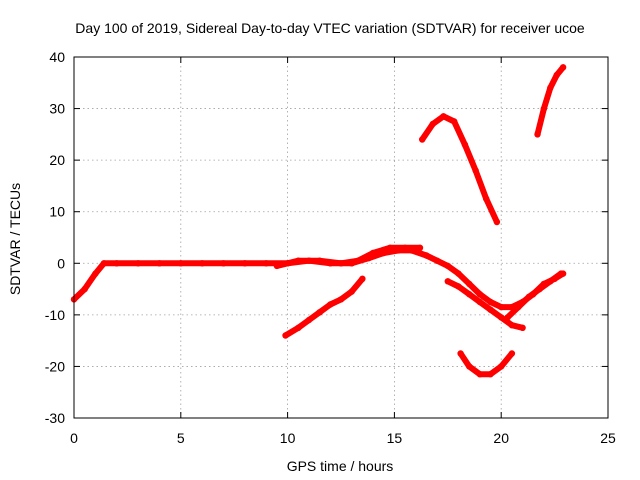 Image resolution: width=640 pixels, height=480 pixels. I want to click on y-tick-label: -10, so click(55, 315).